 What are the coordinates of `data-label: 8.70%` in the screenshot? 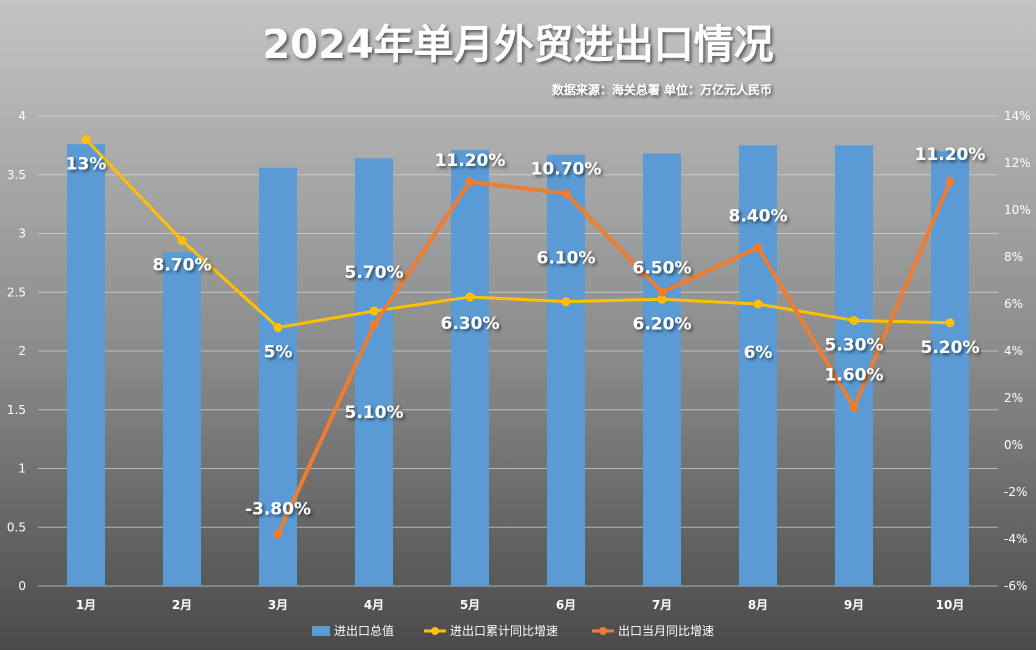 It's located at (182, 266).